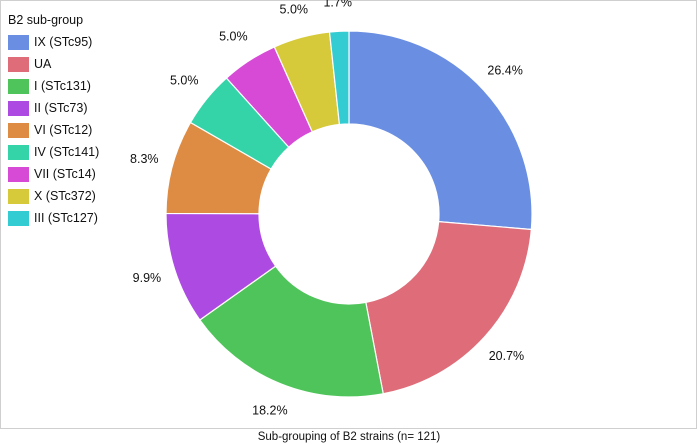 The image size is (698, 444). Describe the element at coordinates (65, 174) in the screenshot. I see `legend-label: VII (STc14)` at that location.